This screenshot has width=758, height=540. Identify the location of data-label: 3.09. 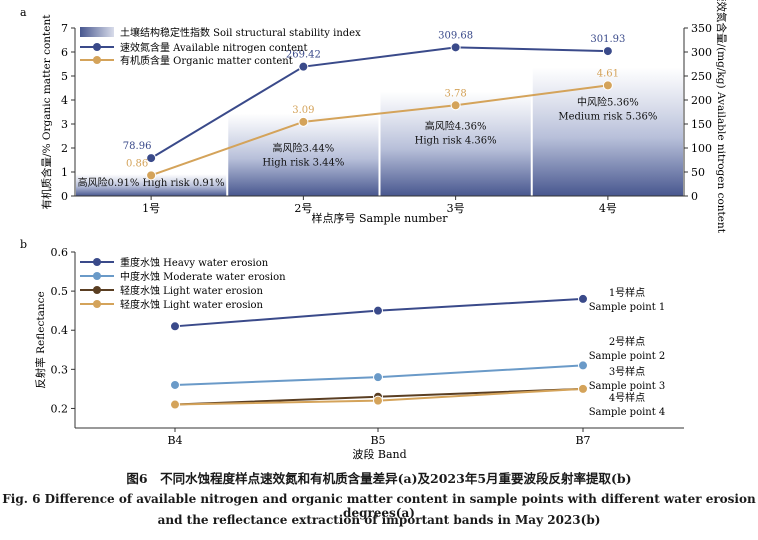
(303, 110).